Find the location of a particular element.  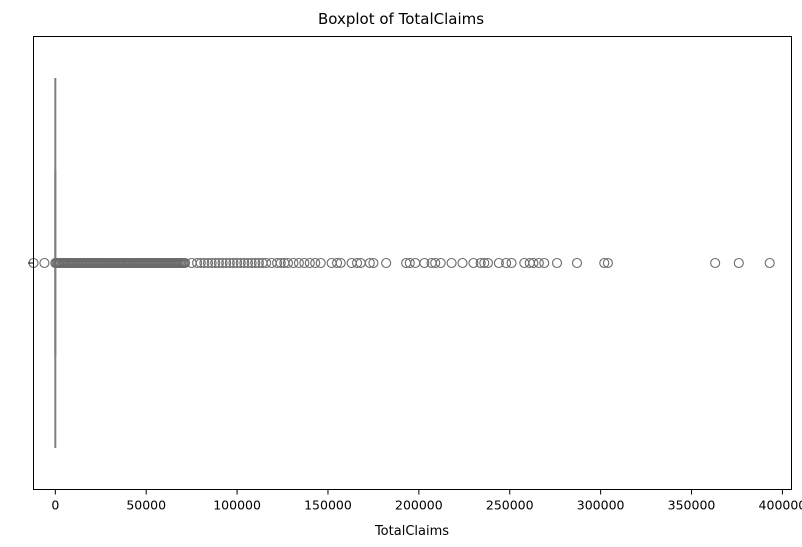

x-tick-label: 150000 is located at coordinates (328, 505).